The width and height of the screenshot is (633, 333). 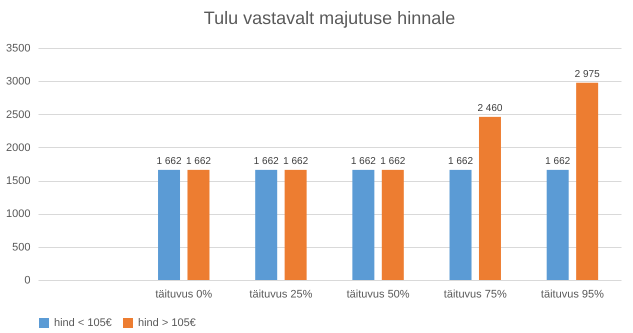 What do you see at coordinates (18, 214) in the screenshot?
I see `y-tick-label: 1000` at bounding box center [18, 214].